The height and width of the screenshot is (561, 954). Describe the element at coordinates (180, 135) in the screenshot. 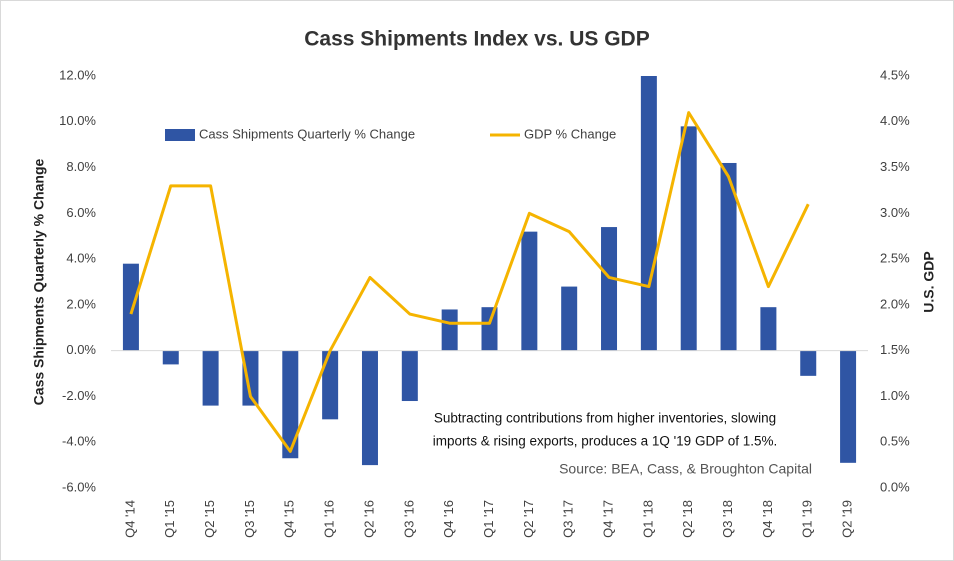

I see `legend-swatch` at that location.